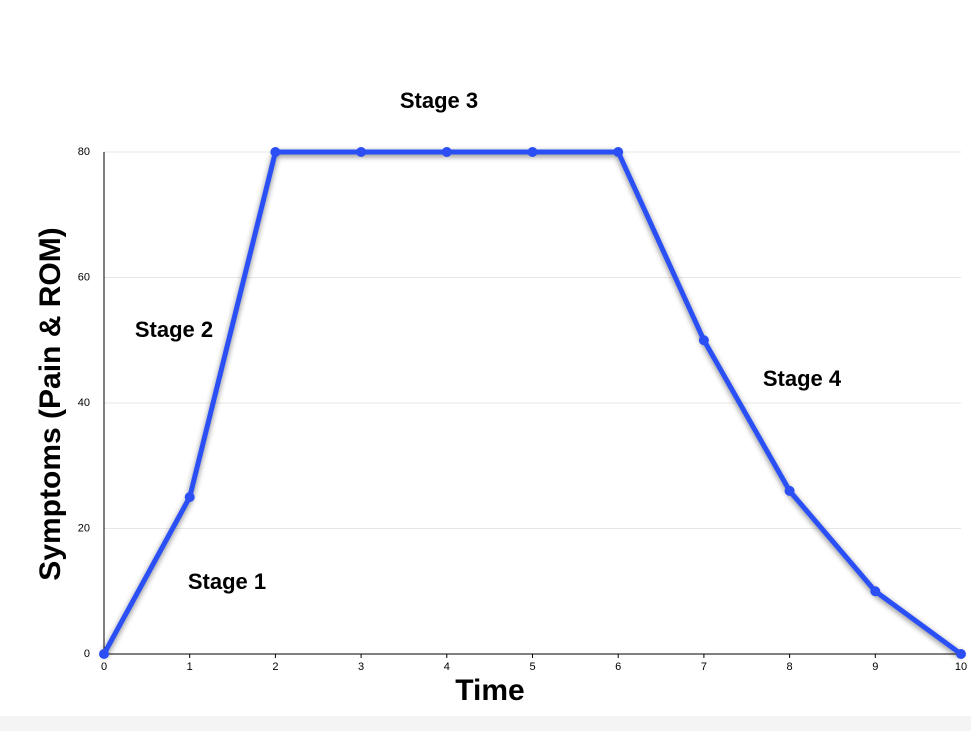  Describe the element at coordinates (50, 403) in the screenshot. I see `y-axis-title: Symptoms (Pain & ROM)` at that location.